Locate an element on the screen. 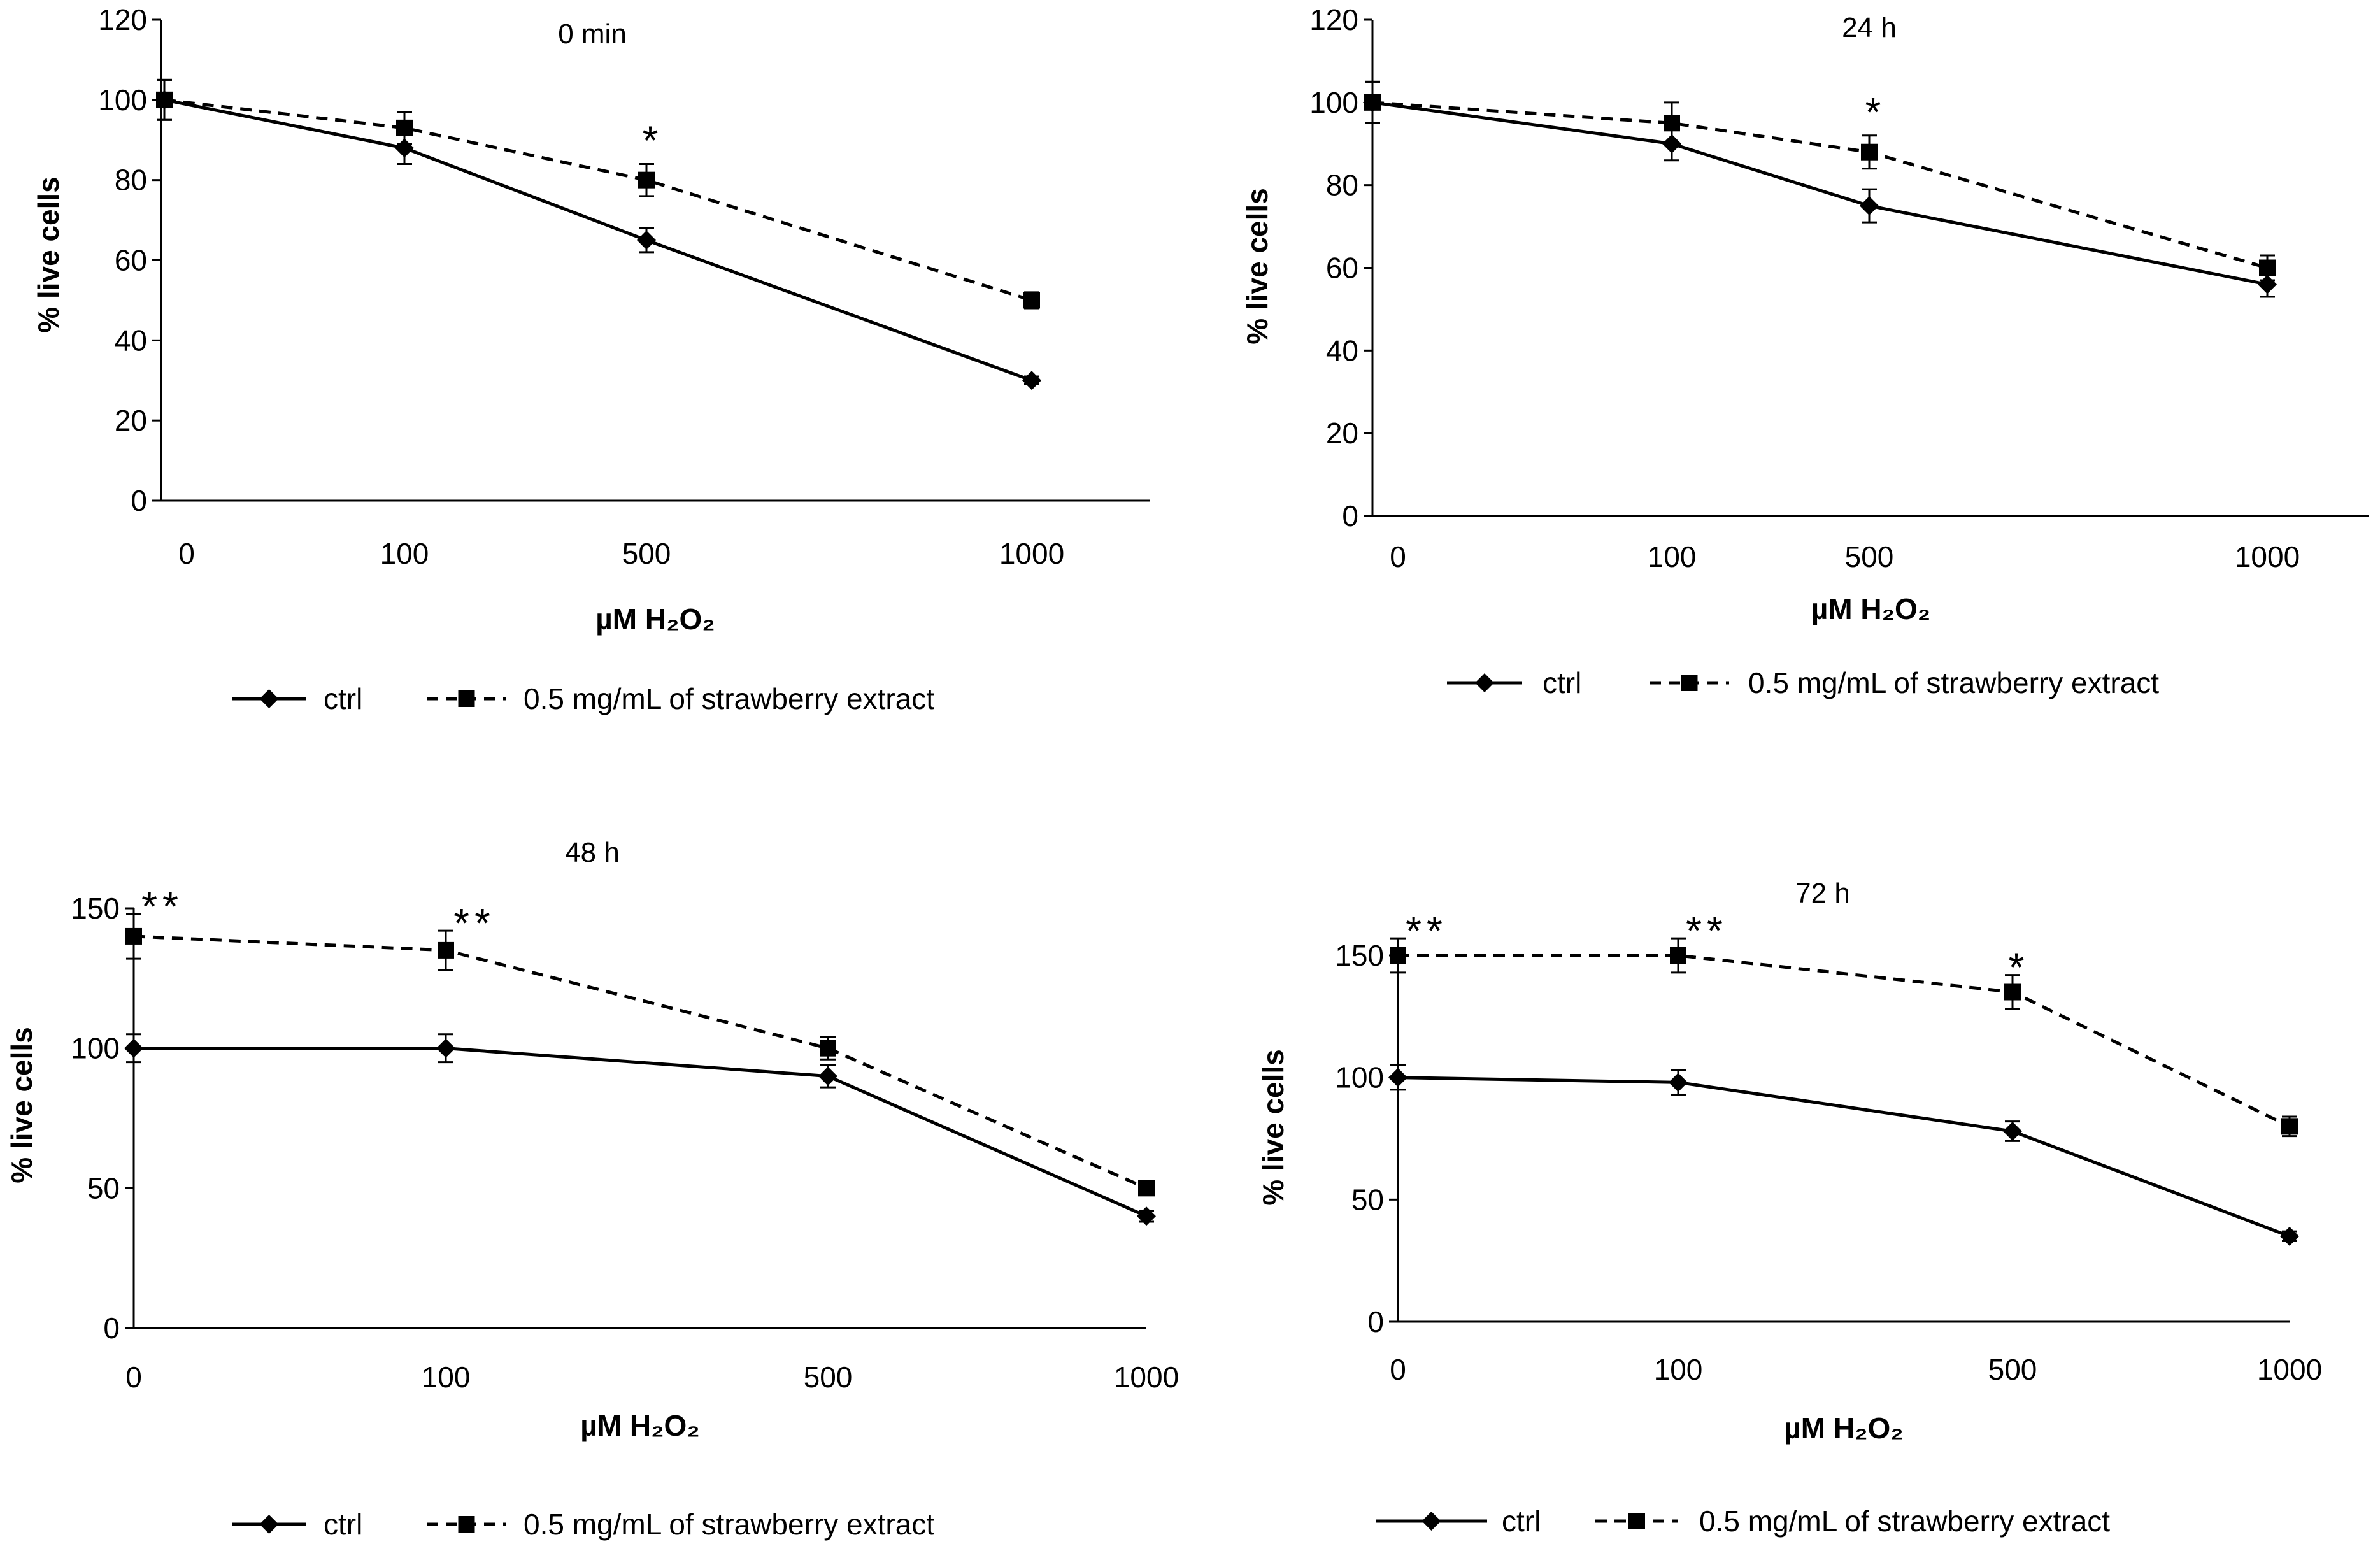  chart-title: 24 h is located at coordinates (1869, 28).